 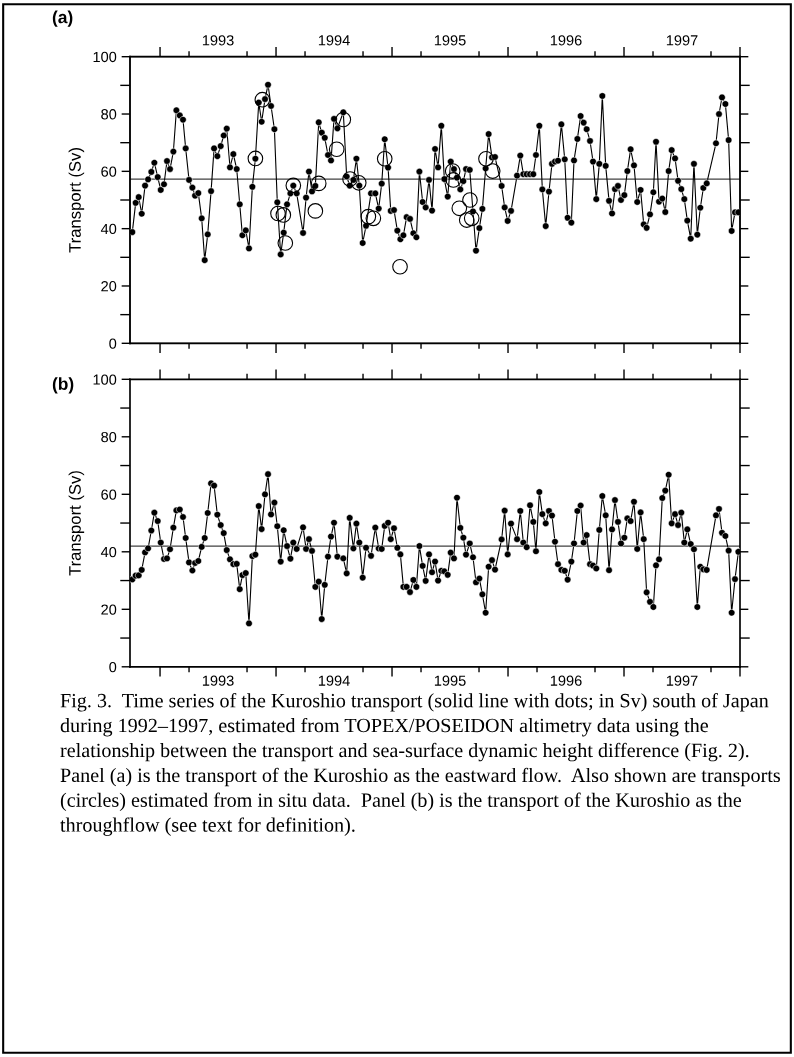 What do you see at coordinates (63, 385) in the screenshot?
I see `chart-title: (b)` at bounding box center [63, 385].